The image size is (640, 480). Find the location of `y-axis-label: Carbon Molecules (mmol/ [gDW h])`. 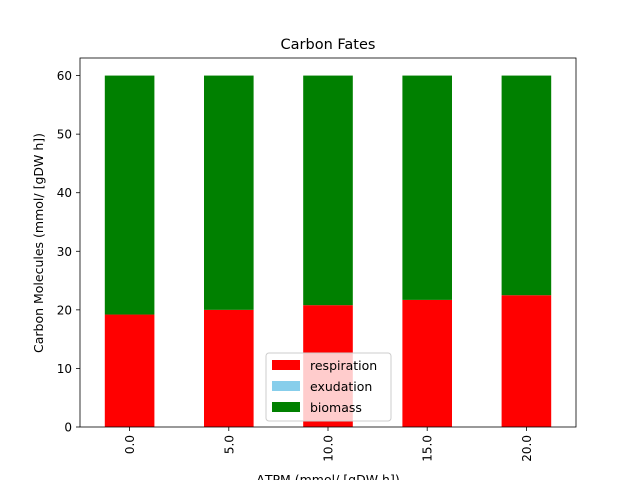

y-axis-label: Carbon Molecules (mmol/ [gDW h]) is located at coordinates (38, 243).